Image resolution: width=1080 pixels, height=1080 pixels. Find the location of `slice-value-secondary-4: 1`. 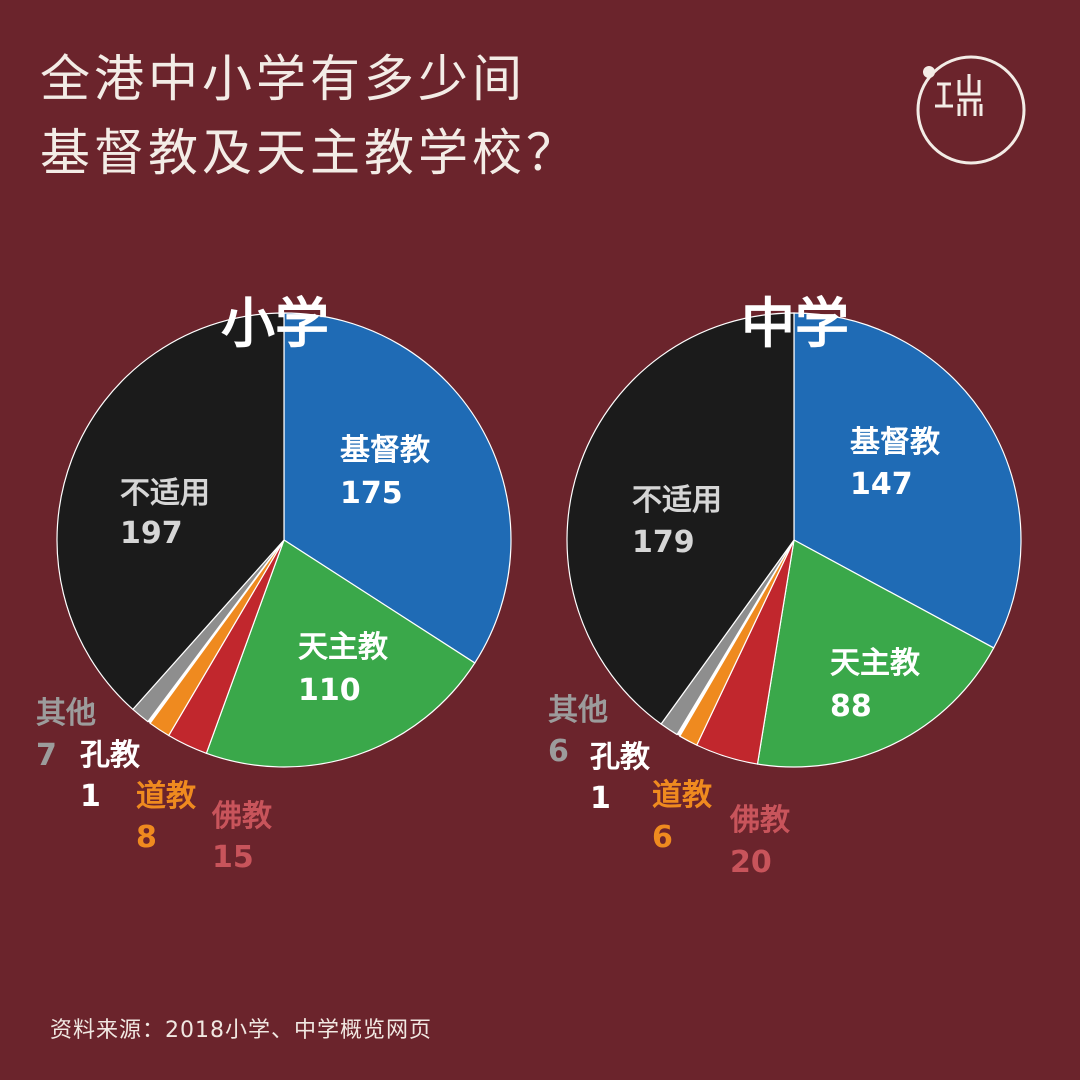

slice-value-secondary-4: 1 is located at coordinates (600, 798).